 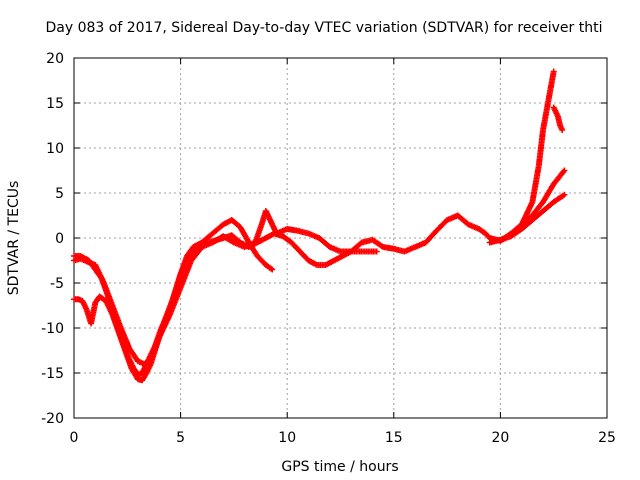 What do you see at coordinates (558, 118) in the screenshot?
I see `series-track-3-segment-b` at bounding box center [558, 118].